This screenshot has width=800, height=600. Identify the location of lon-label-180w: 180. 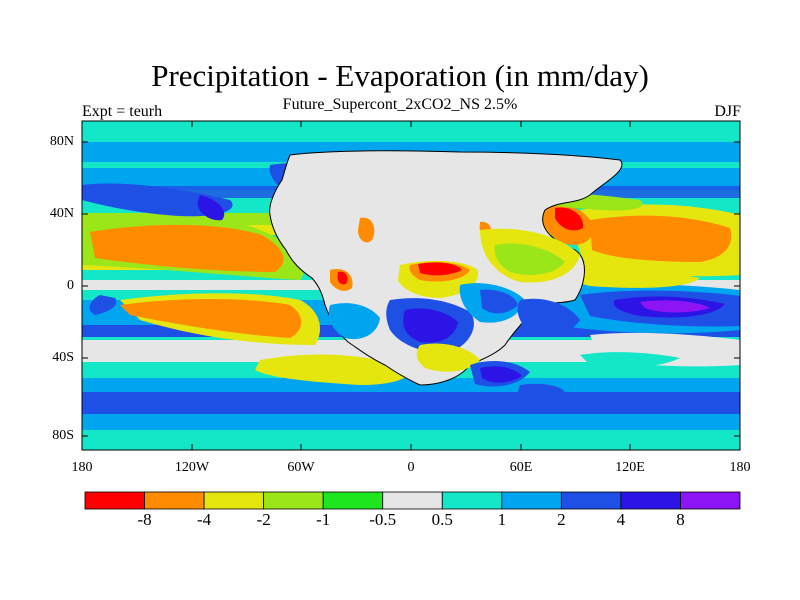
(82, 467).